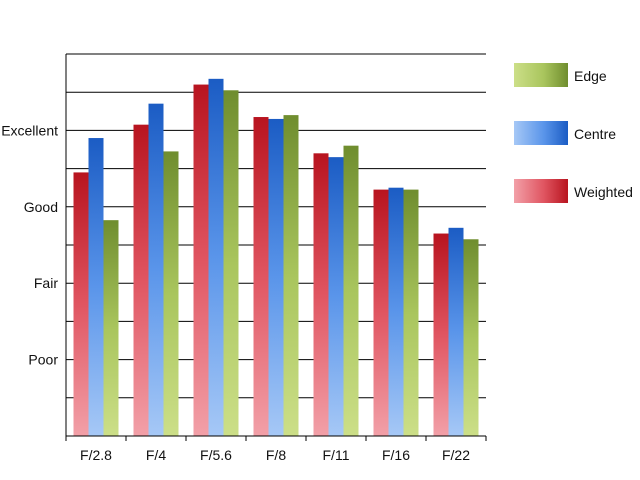  Describe the element at coordinates (156, 455) in the screenshot. I see `x-tick-label-f-4: F/4` at that location.